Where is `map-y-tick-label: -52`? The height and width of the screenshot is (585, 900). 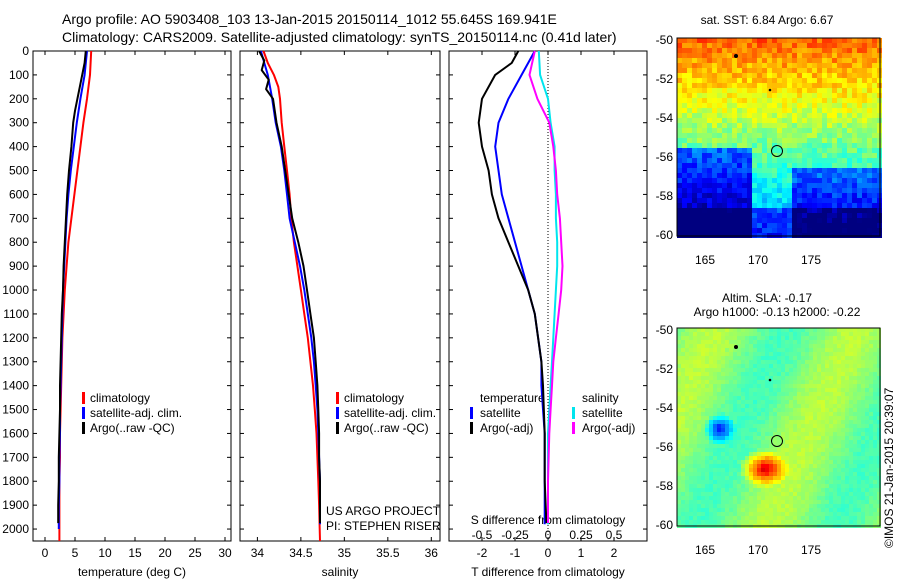 map-y-tick-label: -52 is located at coordinates (665, 369).